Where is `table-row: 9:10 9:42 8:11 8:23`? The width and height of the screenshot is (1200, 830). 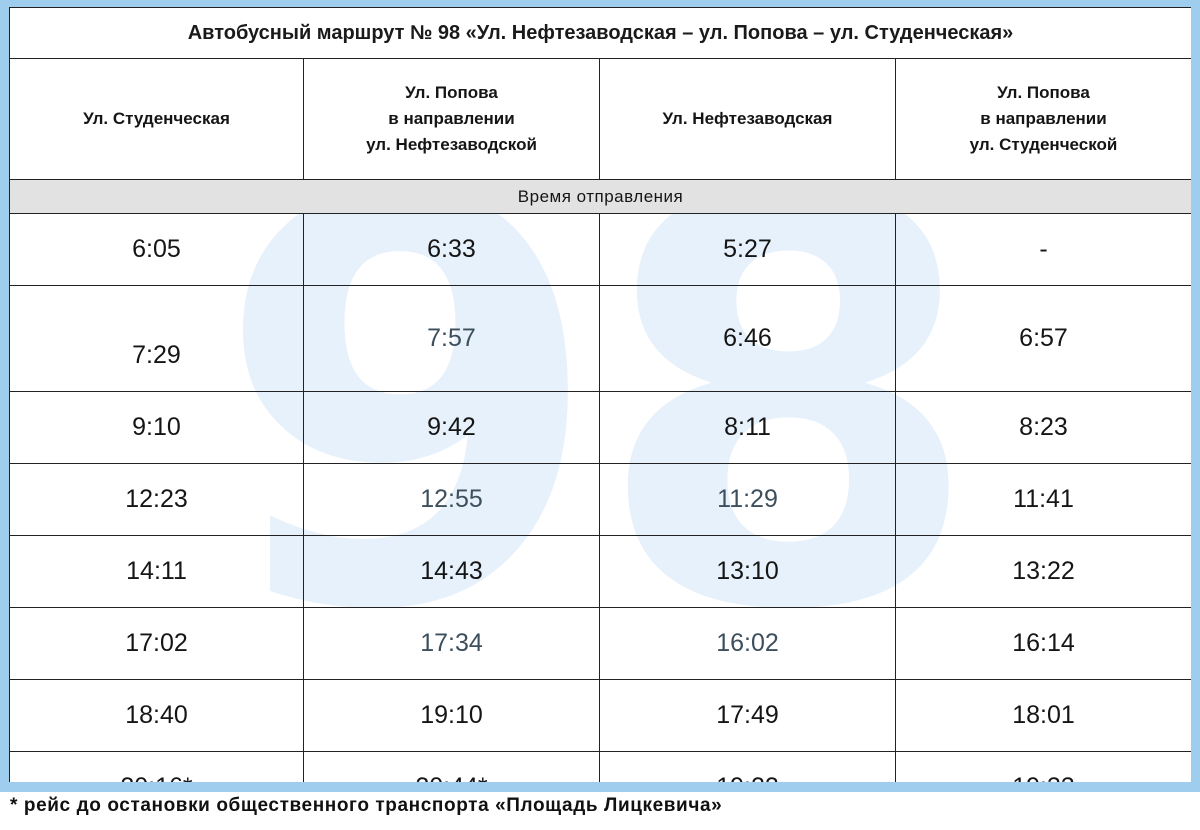
table-row: 9:10 9:42 8:11 8:23 is located at coordinates (600, 427).